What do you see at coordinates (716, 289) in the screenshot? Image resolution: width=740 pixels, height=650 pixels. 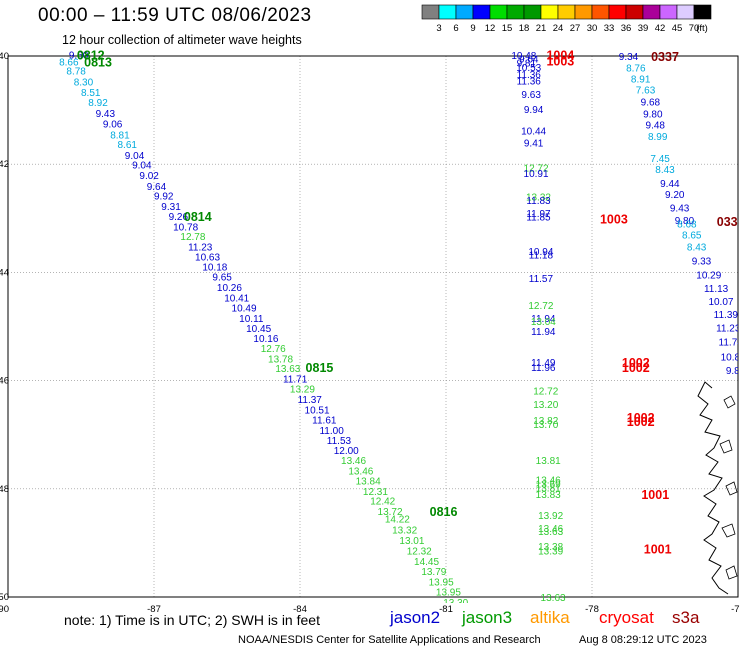 I see `wave-height-label: 11.13` at bounding box center [716, 289].